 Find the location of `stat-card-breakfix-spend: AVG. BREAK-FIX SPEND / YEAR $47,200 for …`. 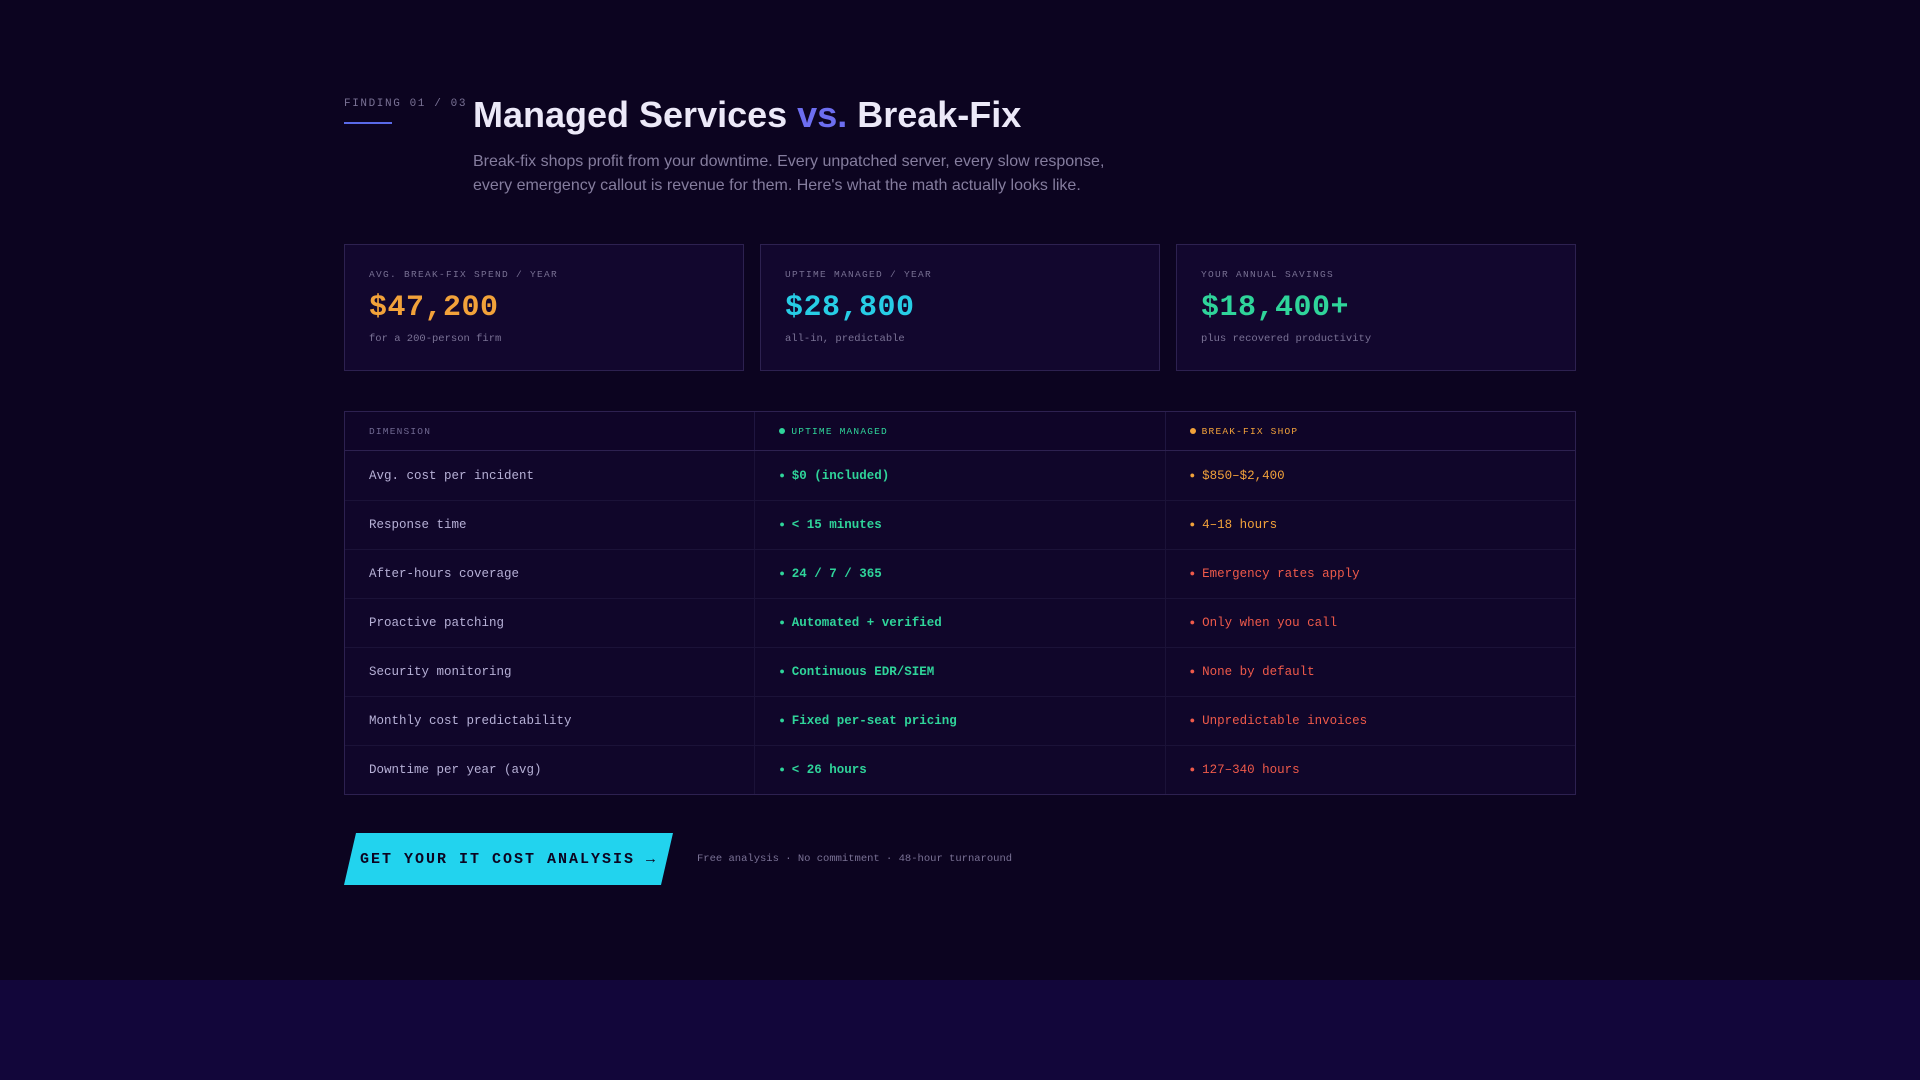

stat-card-breakfix-spend: AVG. BREAK-FIX SPEND / YEAR $47,200 for … is located at coordinates (544, 307).